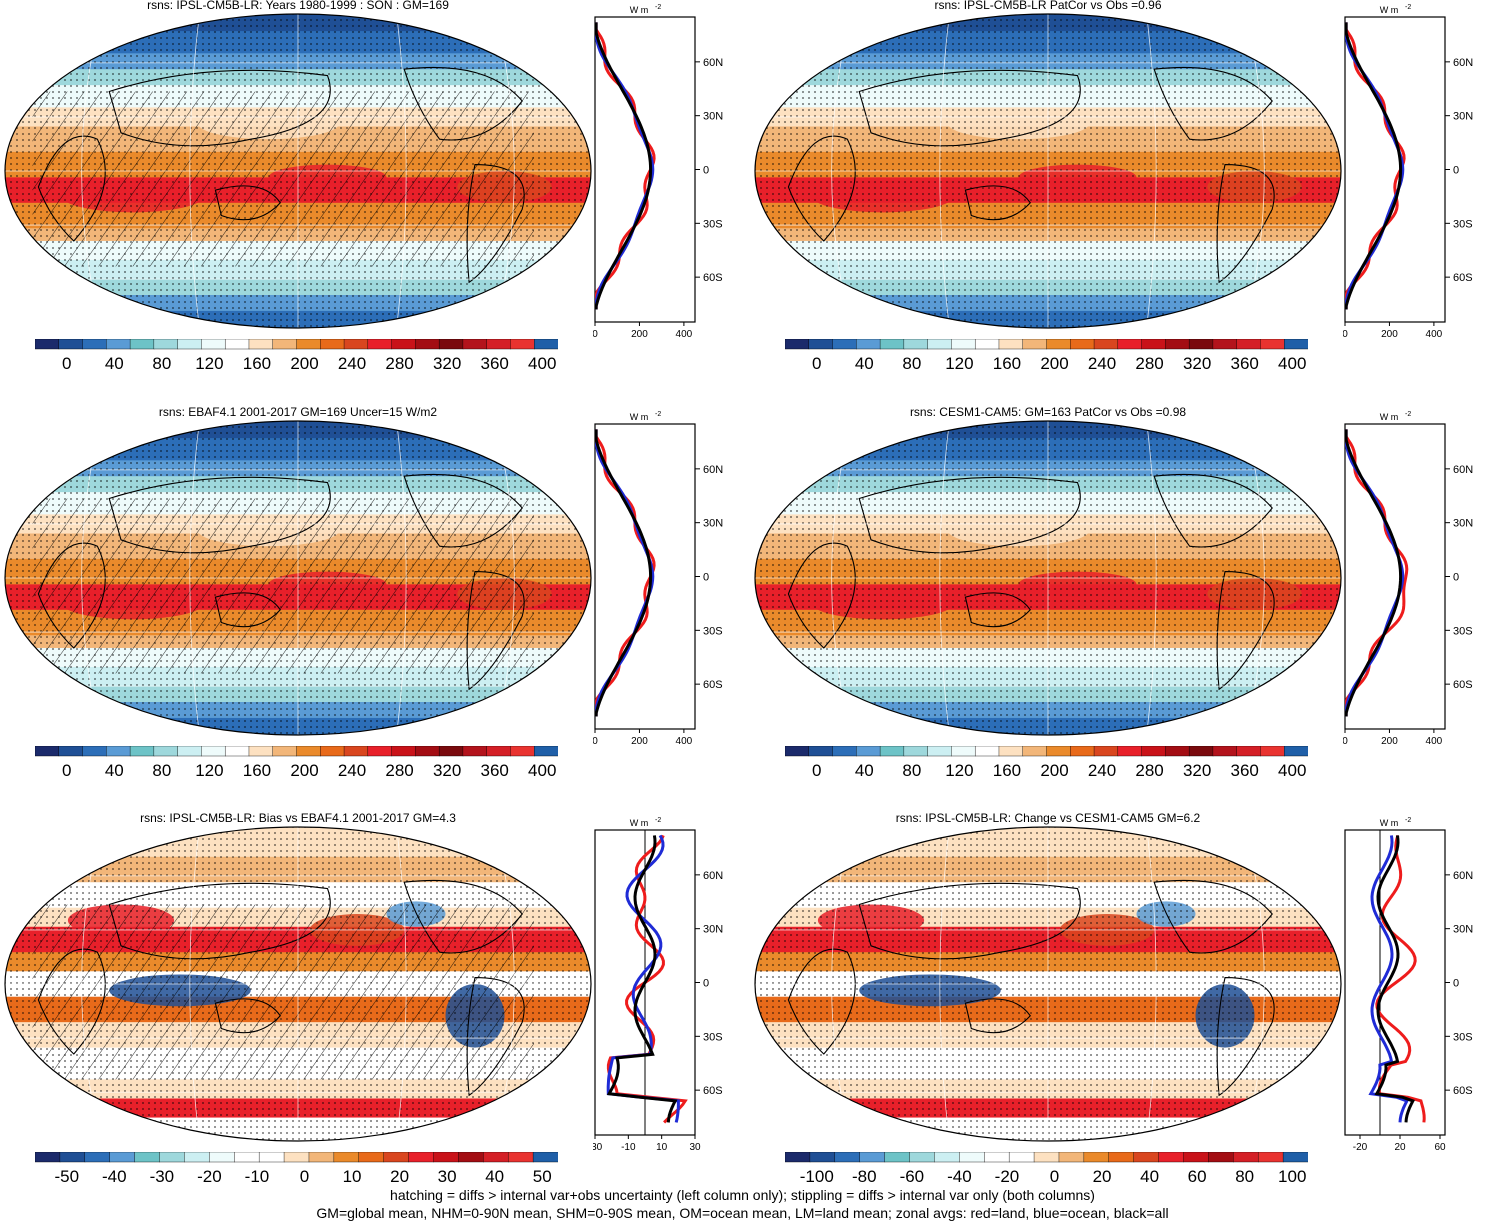 The height and width of the screenshot is (1221, 1485). I want to click on map-plot, so click(298, 578).